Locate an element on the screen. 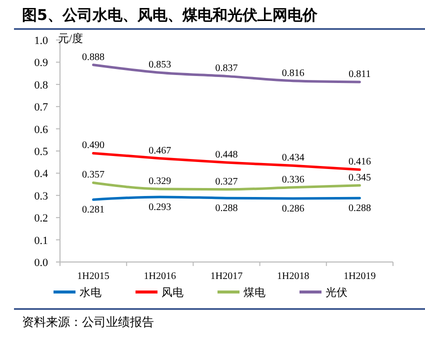 The width and height of the screenshot is (425, 337). y-tick-label: 0.2 is located at coordinates (41, 218).